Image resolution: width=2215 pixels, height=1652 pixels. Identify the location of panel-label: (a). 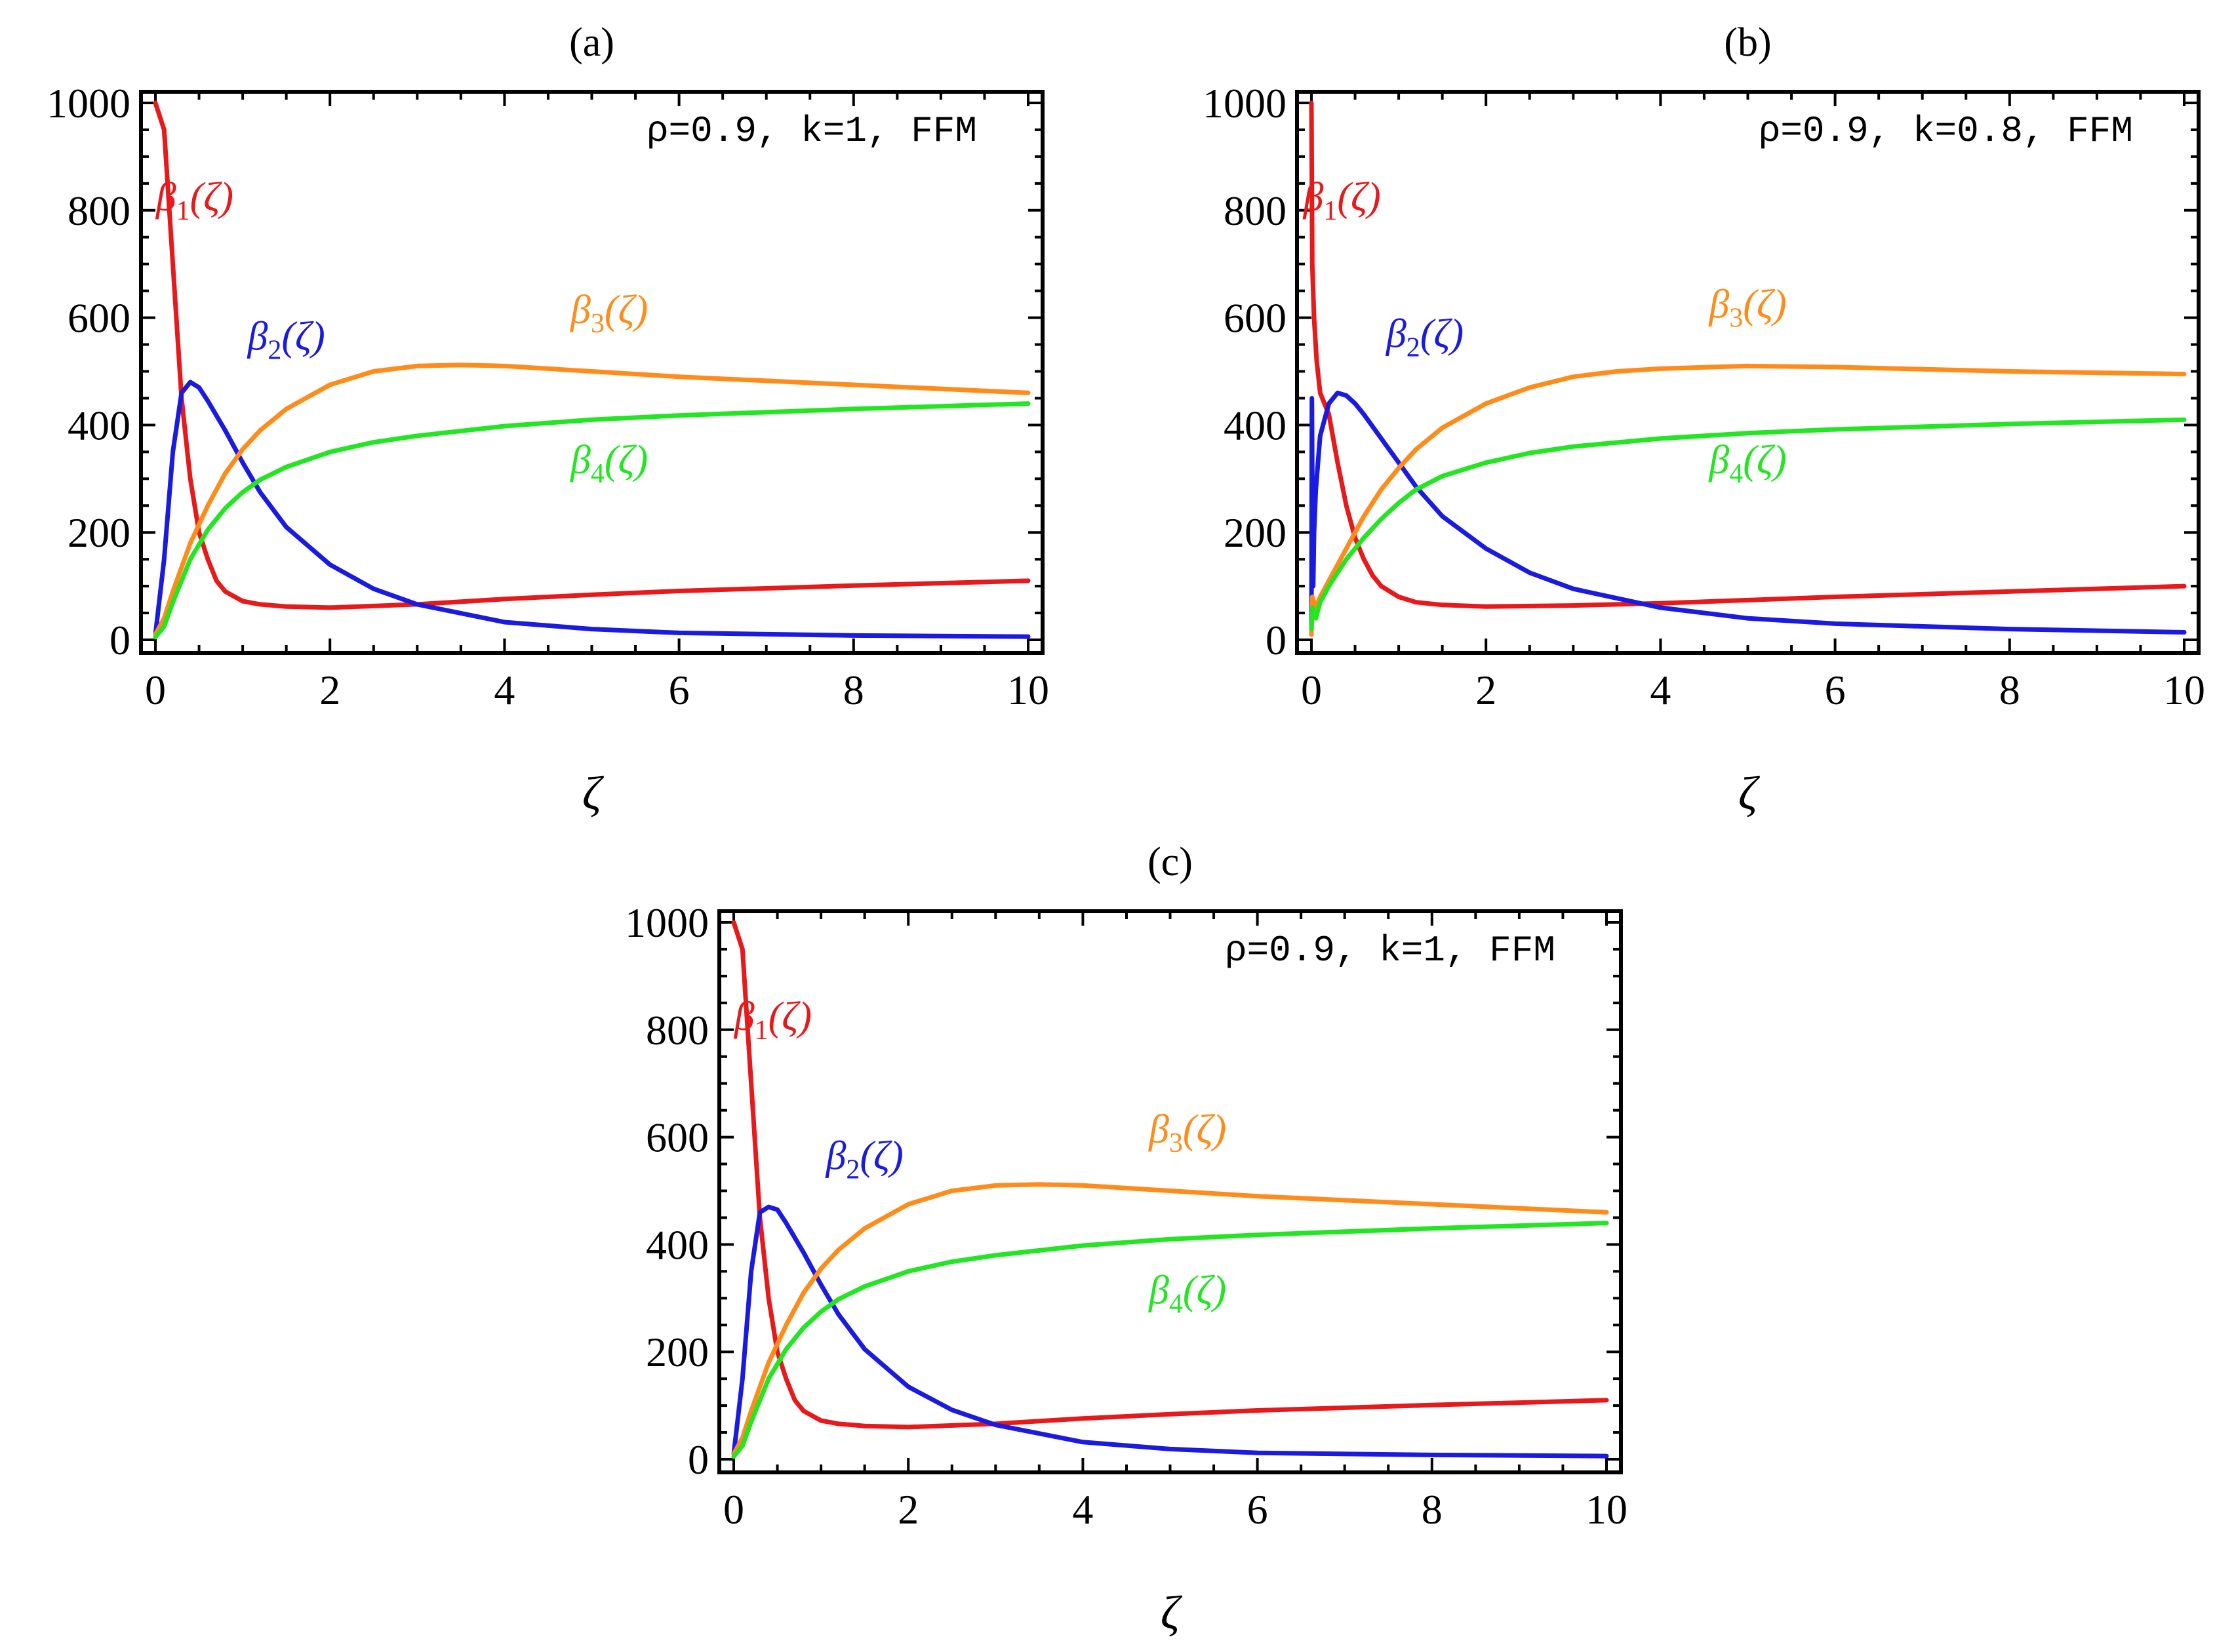
(592, 42).